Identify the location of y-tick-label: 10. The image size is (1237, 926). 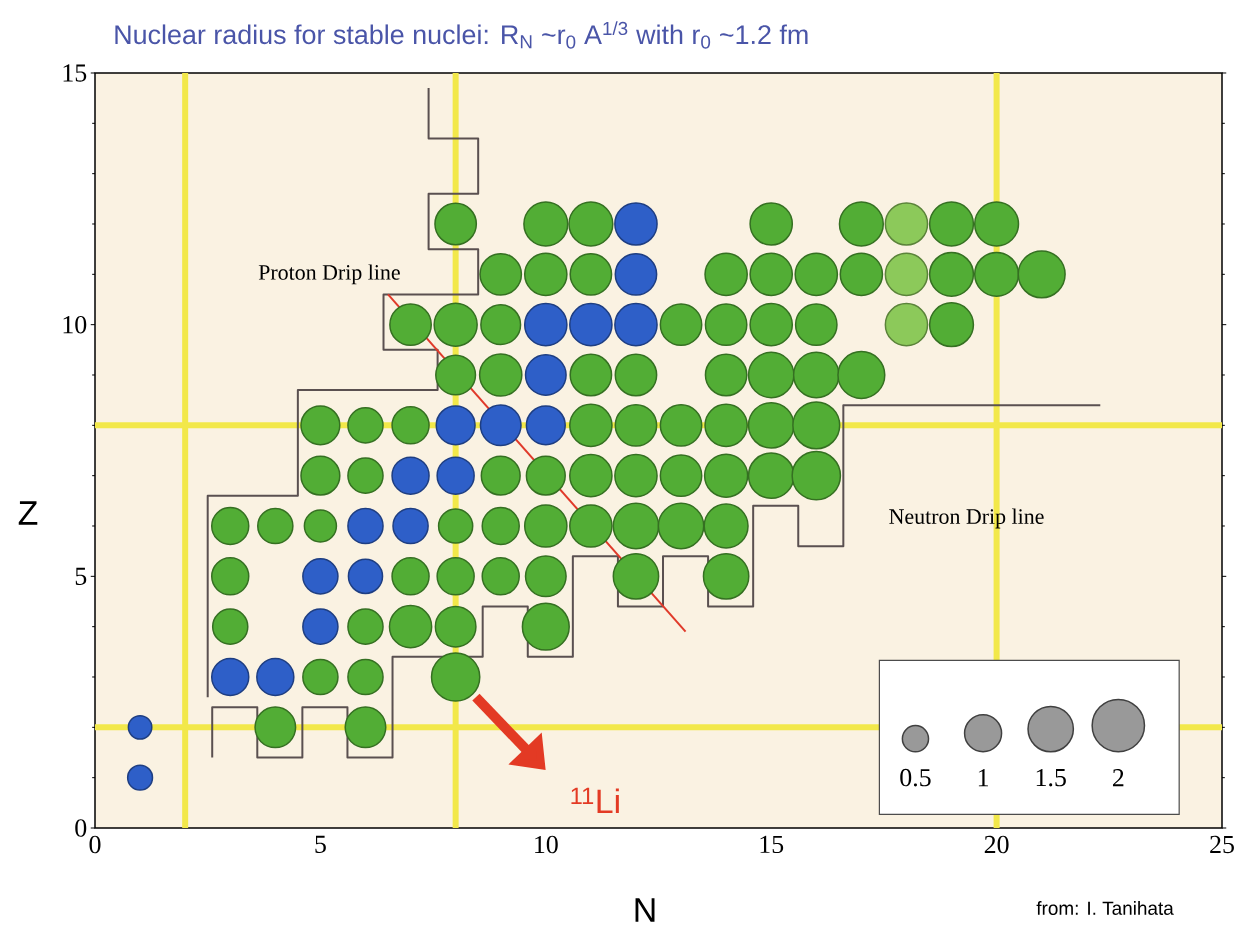
(75, 324).